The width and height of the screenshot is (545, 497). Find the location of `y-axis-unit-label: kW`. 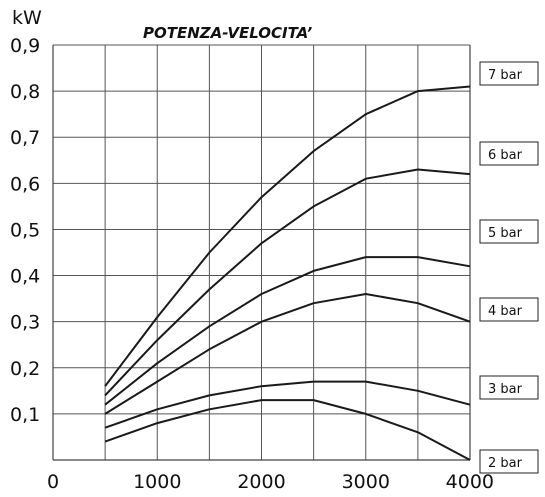

y-axis-unit-label: kW is located at coordinates (27, 18).